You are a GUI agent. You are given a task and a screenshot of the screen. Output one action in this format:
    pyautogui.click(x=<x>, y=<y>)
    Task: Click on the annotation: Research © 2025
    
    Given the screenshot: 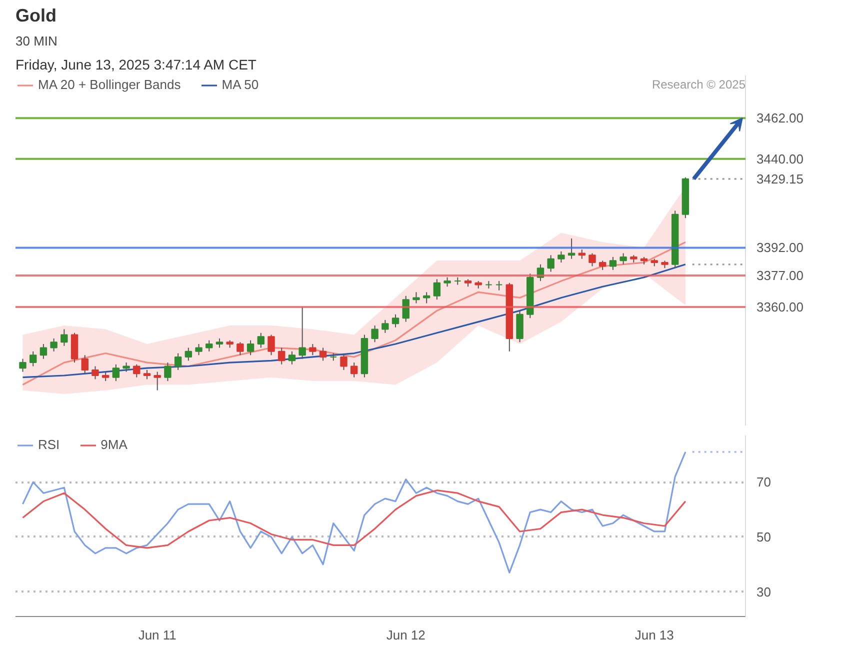 What is the action you would take?
    pyautogui.click(x=699, y=85)
    